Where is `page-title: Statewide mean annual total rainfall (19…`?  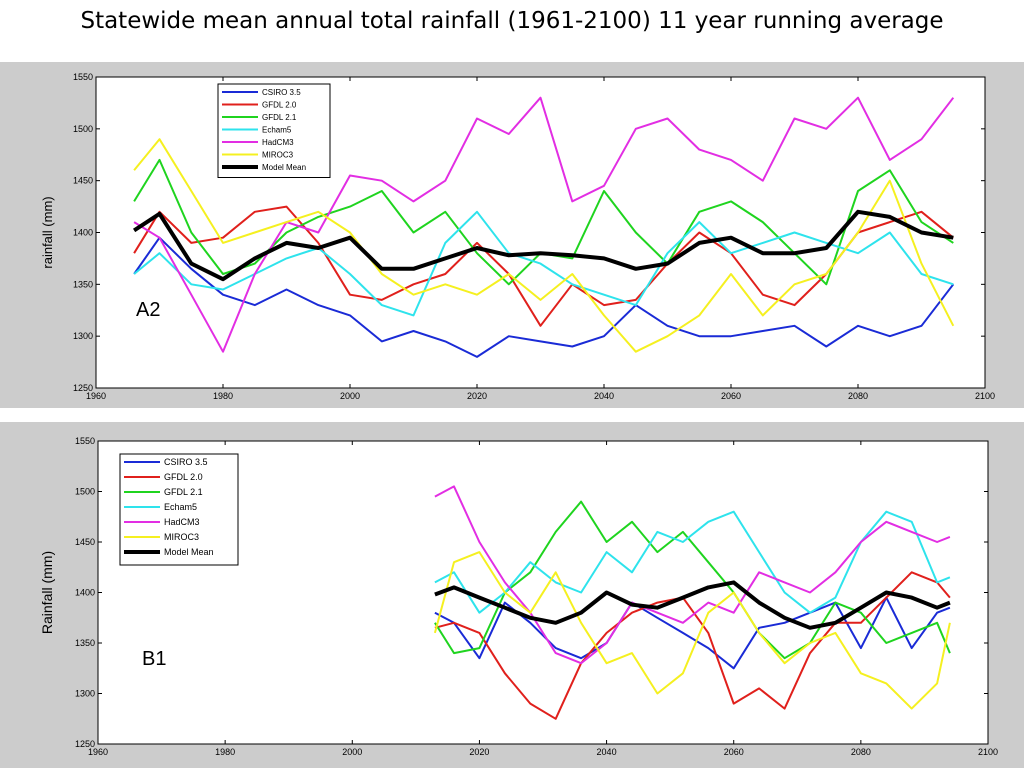 page-title: Statewide mean annual total rainfall (19… is located at coordinates (512, 21).